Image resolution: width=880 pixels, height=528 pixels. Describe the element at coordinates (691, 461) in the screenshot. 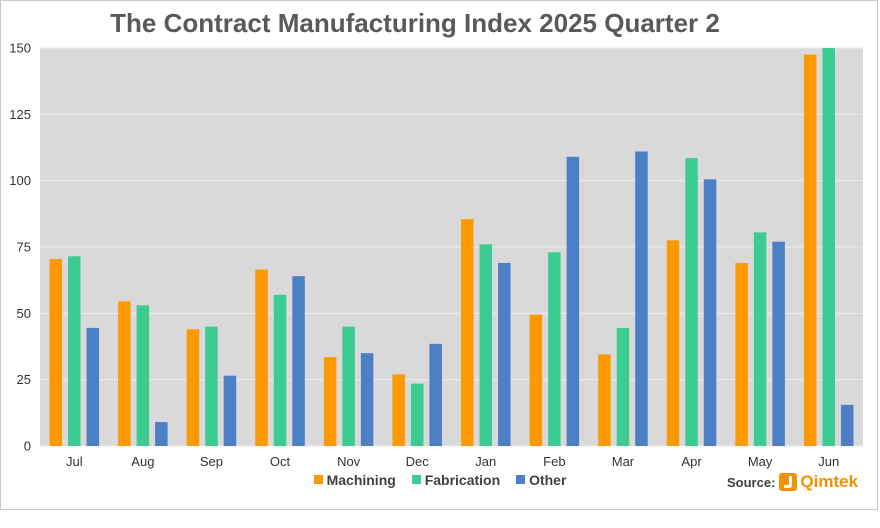

I see `x-tick-label: Apr` at that location.